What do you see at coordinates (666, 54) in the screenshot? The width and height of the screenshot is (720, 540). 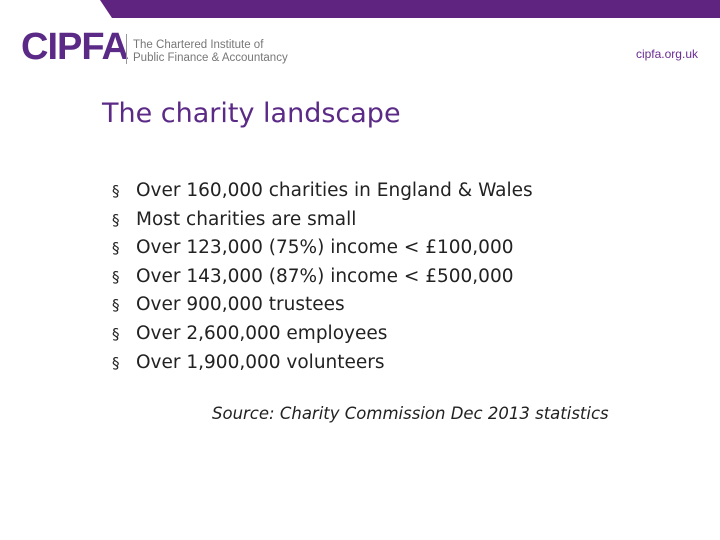 I see `url: cipfa.org.uk` at bounding box center [666, 54].